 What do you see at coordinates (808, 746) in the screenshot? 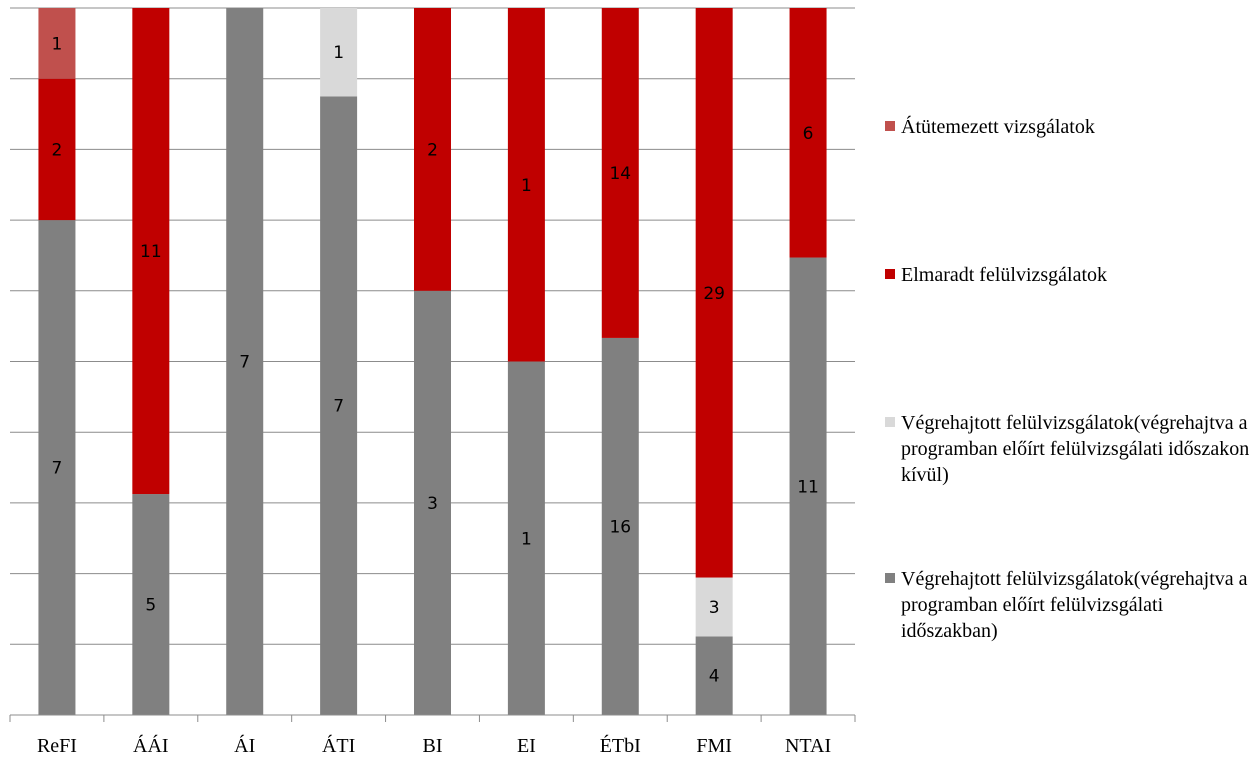
I see `x-tick-label: NTAI` at bounding box center [808, 746].